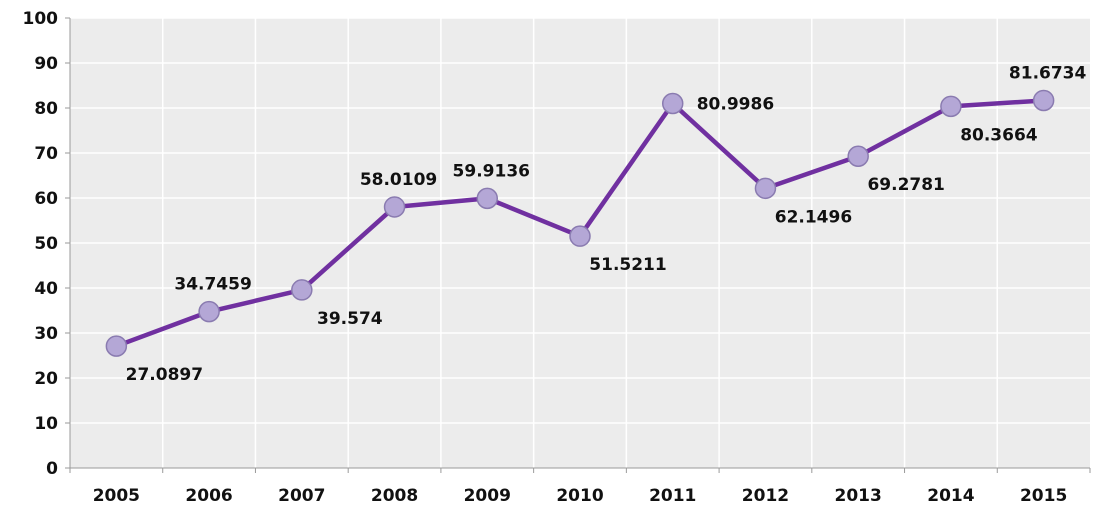 The height and width of the screenshot is (513, 1108). What do you see at coordinates (735, 105) in the screenshot?
I see `data-label: 80.9986` at bounding box center [735, 105].